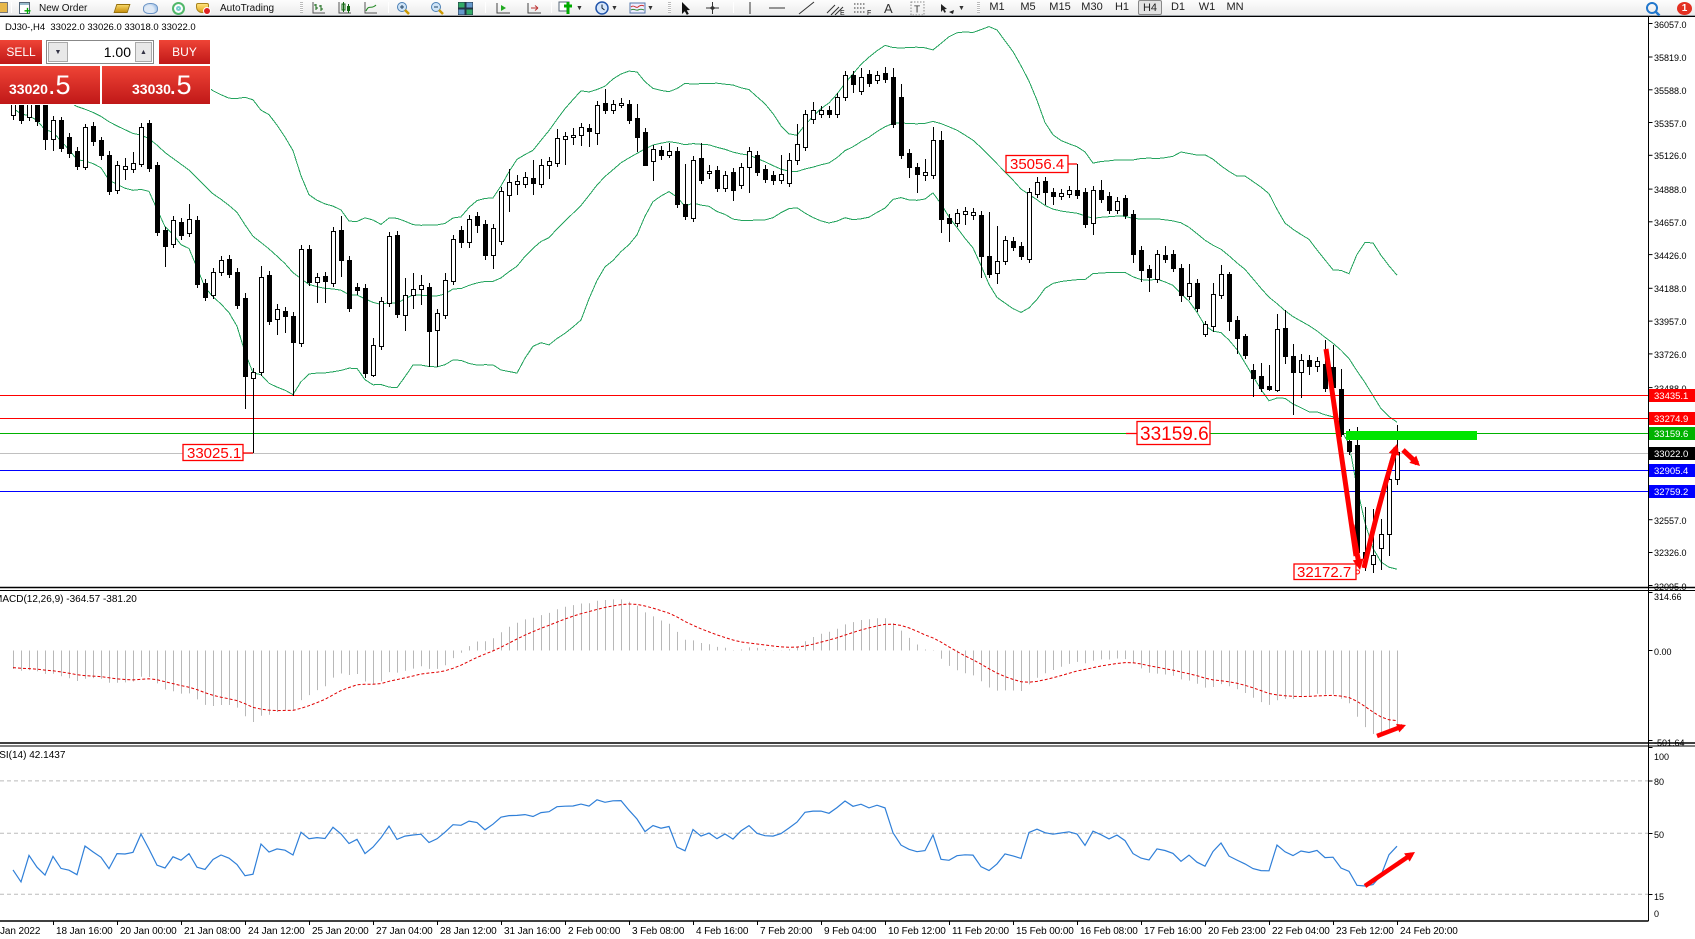 The width and height of the screenshot is (1695, 939). Describe the element at coordinates (532, 931) in the screenshot. I see `svg-text: 31 Jan 16:00` at that location.